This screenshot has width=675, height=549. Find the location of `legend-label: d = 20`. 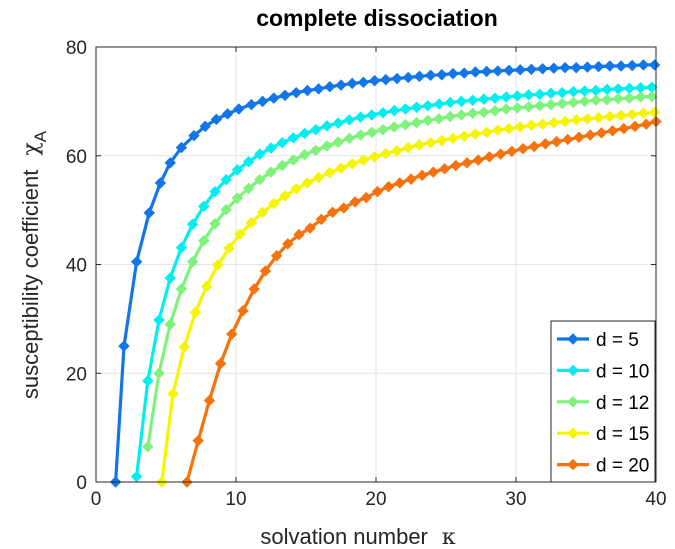

legend-label: d = 20 is located at coordinates (622, 466).